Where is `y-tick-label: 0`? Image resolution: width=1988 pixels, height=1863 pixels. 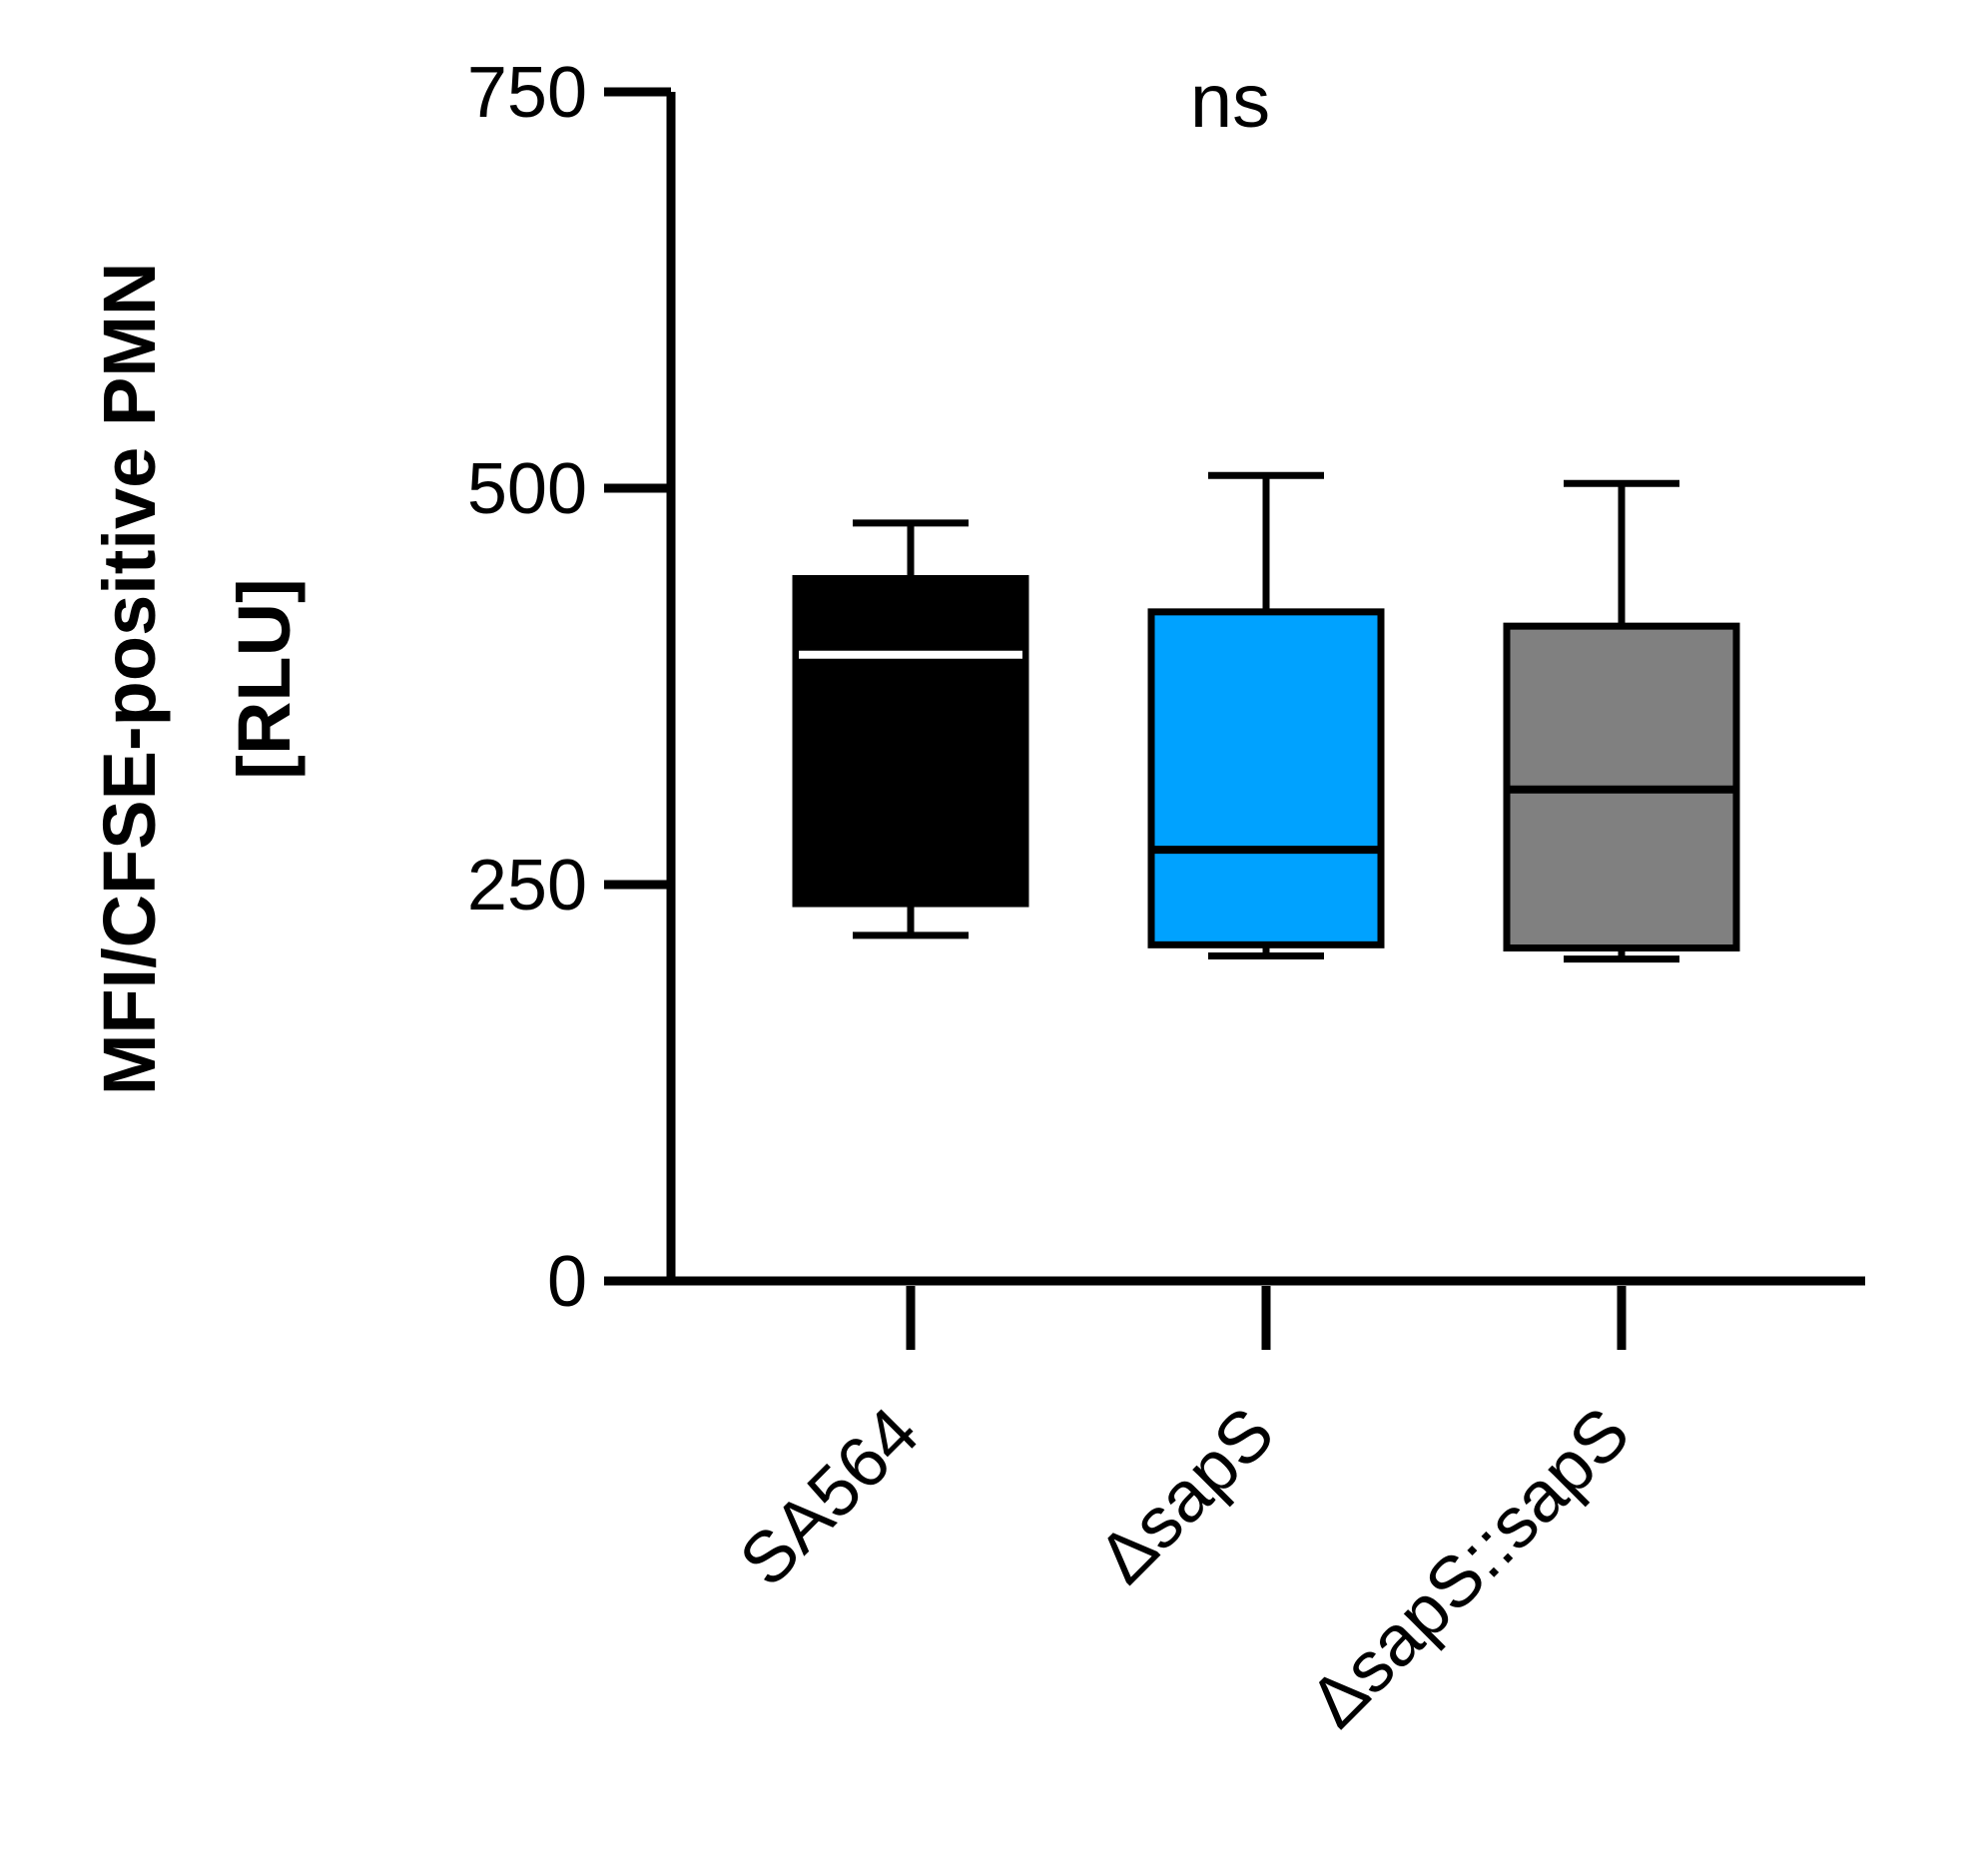
y-tick-label: 0 is located at coordinates (567, 1282).